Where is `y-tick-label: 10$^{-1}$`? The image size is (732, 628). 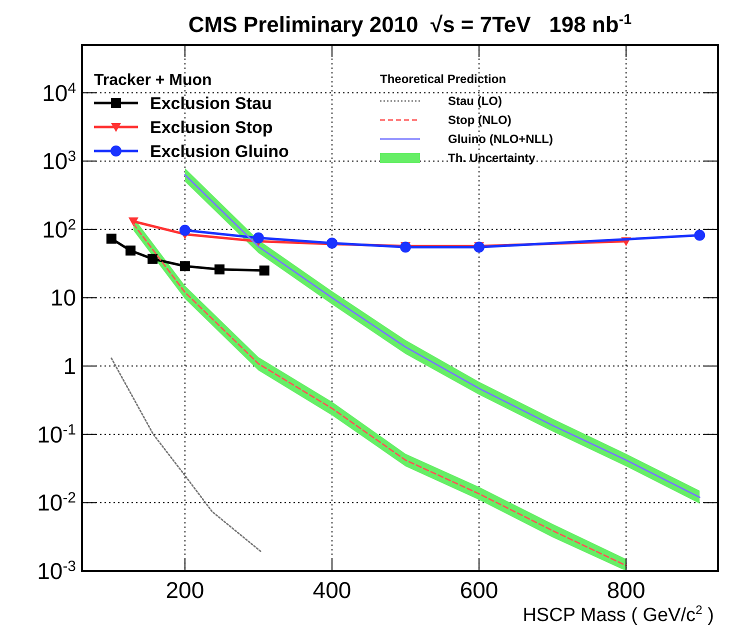
y-tick-label: 10$^{-1}$ is located at coordinates (56, 434).